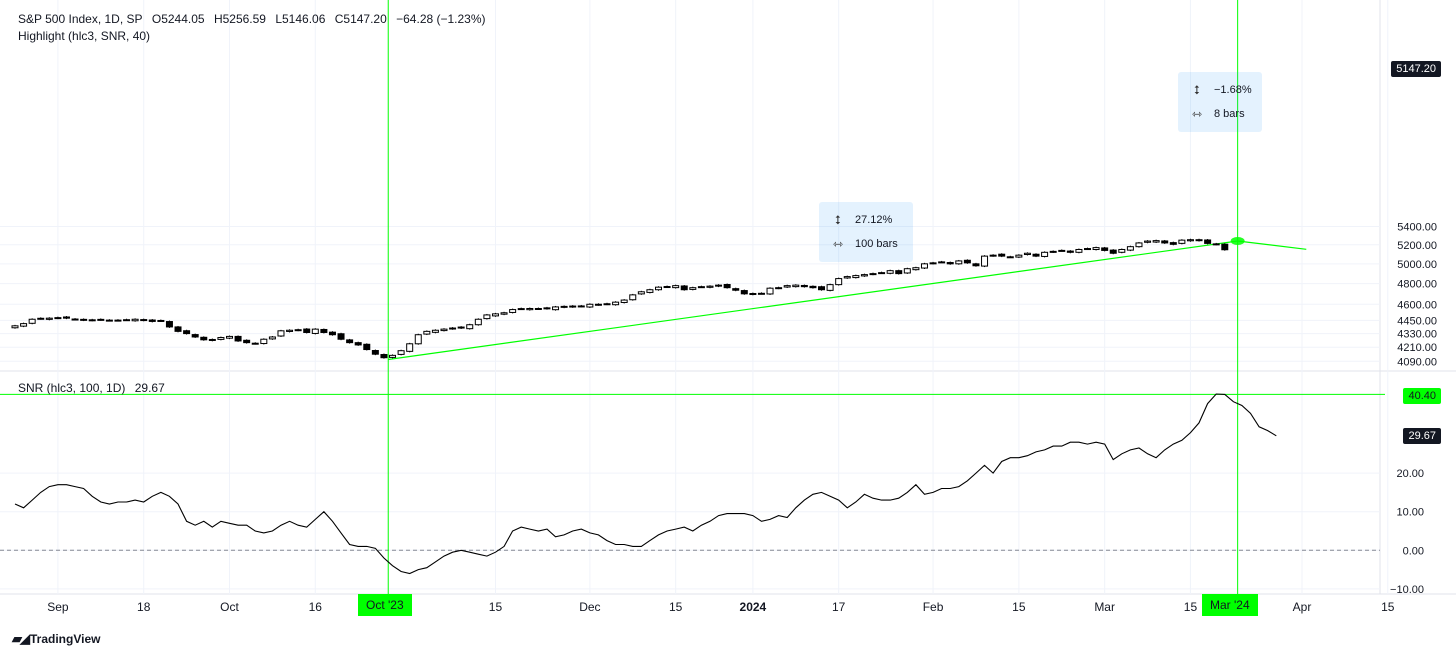 The image size is (1456, 657). What do you see at coordinates (1230, 605) in the screenshot?
I see `date-marker-mar: Mar '24` at bounding box center [1230, 605].